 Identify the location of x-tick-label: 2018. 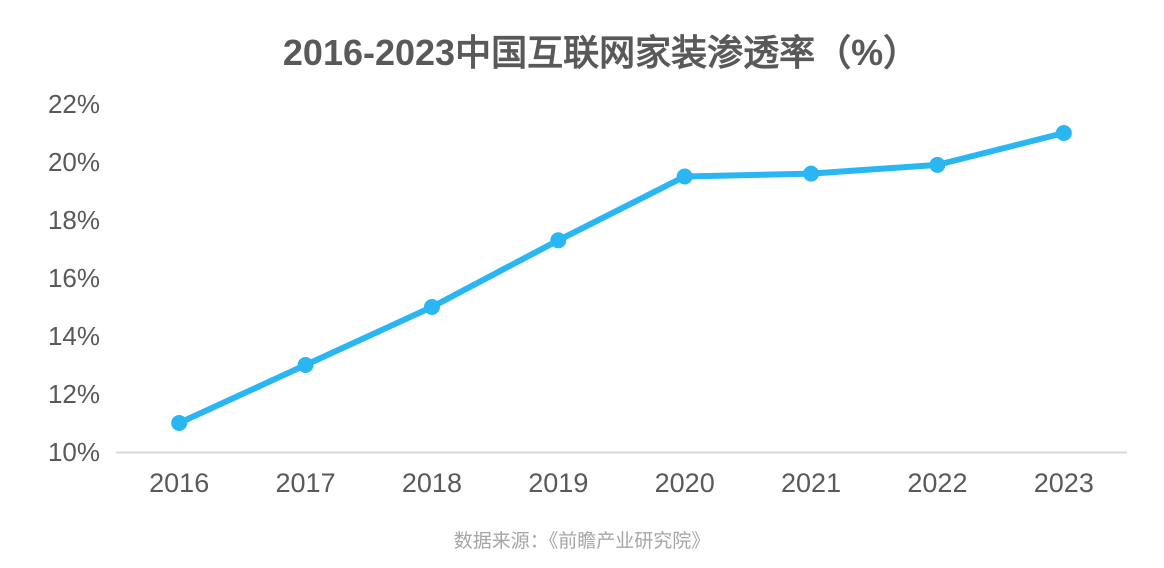
(432, 483).